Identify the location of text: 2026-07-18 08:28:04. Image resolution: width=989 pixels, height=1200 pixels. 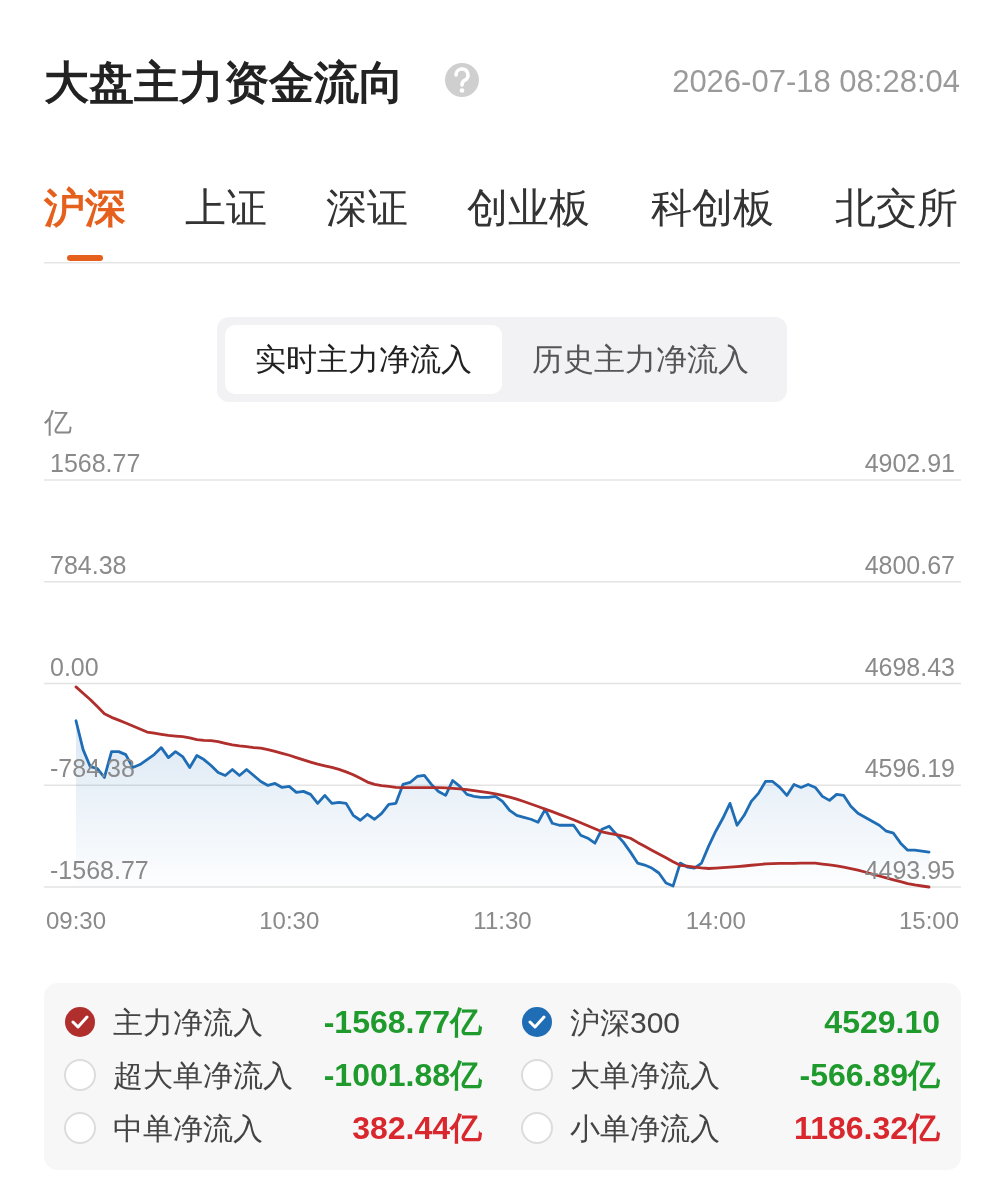
(816, 81).